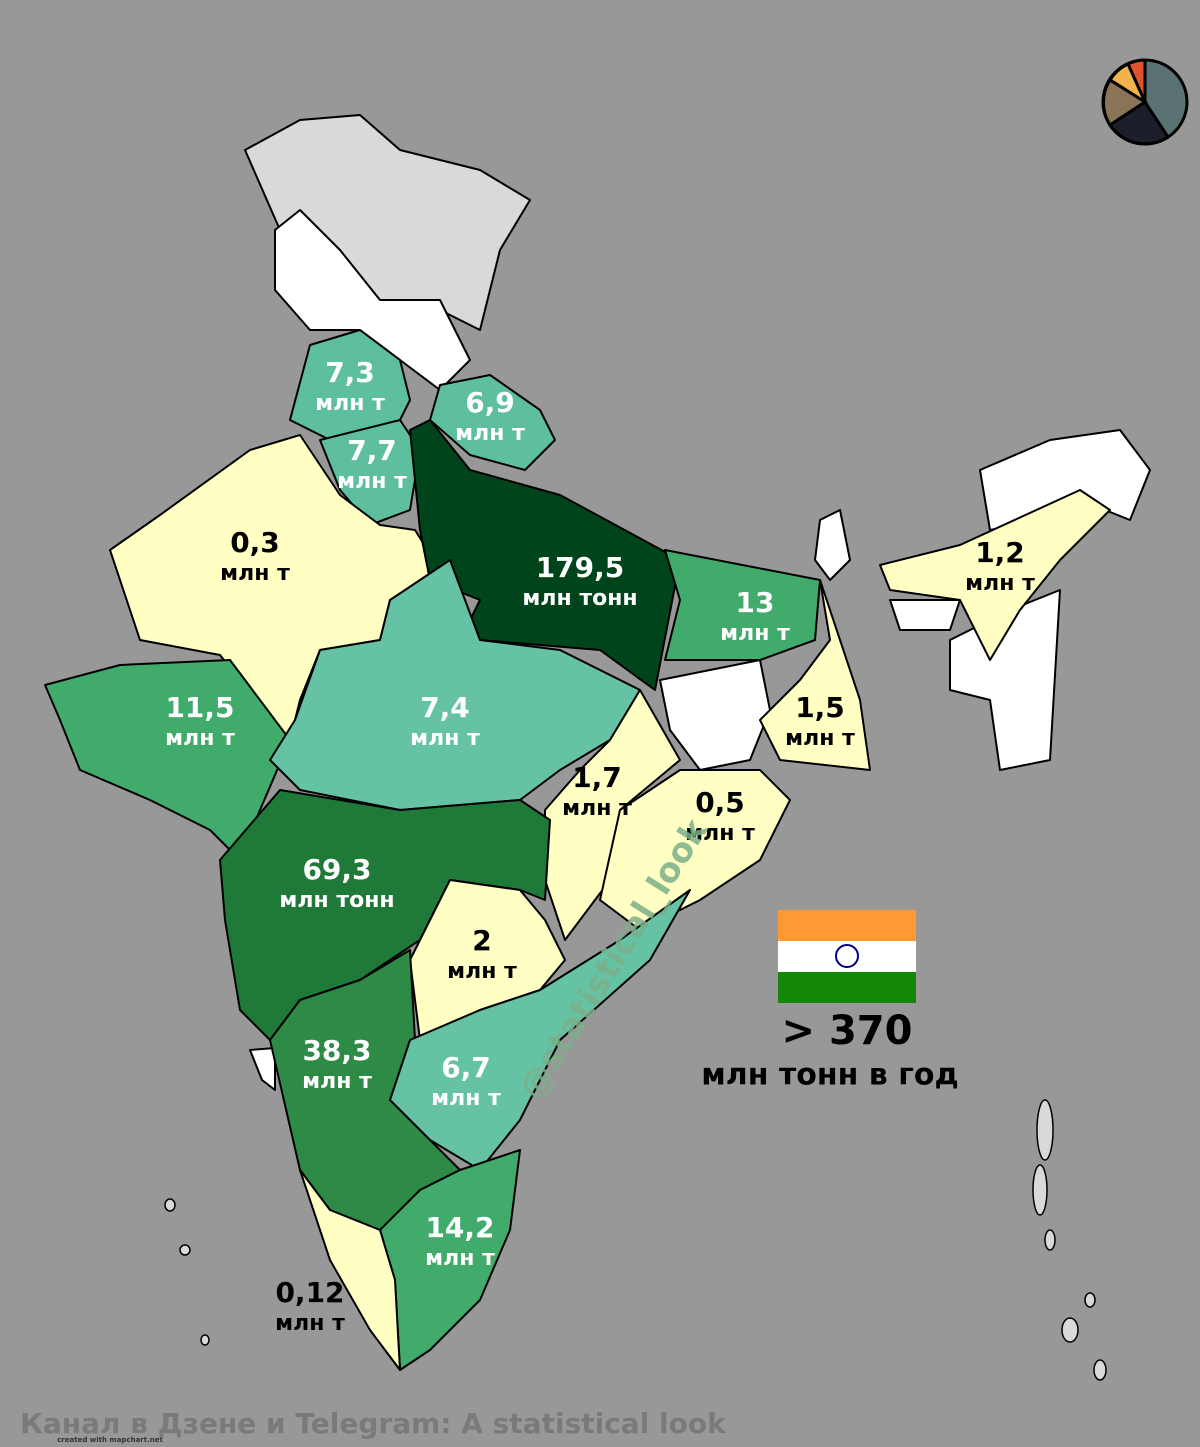 This screenshot has height=1447, width=1200. Describe the element at coordinates (481, 940) in the screenshot. I see `region-value: 2` at that location.